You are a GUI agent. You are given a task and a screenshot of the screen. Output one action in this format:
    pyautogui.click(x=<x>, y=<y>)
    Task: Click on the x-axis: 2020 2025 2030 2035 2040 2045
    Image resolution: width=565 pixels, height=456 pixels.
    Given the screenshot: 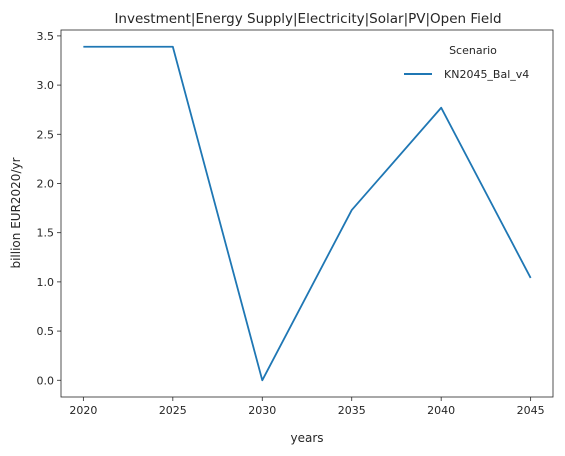 What is the action you would take?
    pyautogui.click(x=307, y=407)
    